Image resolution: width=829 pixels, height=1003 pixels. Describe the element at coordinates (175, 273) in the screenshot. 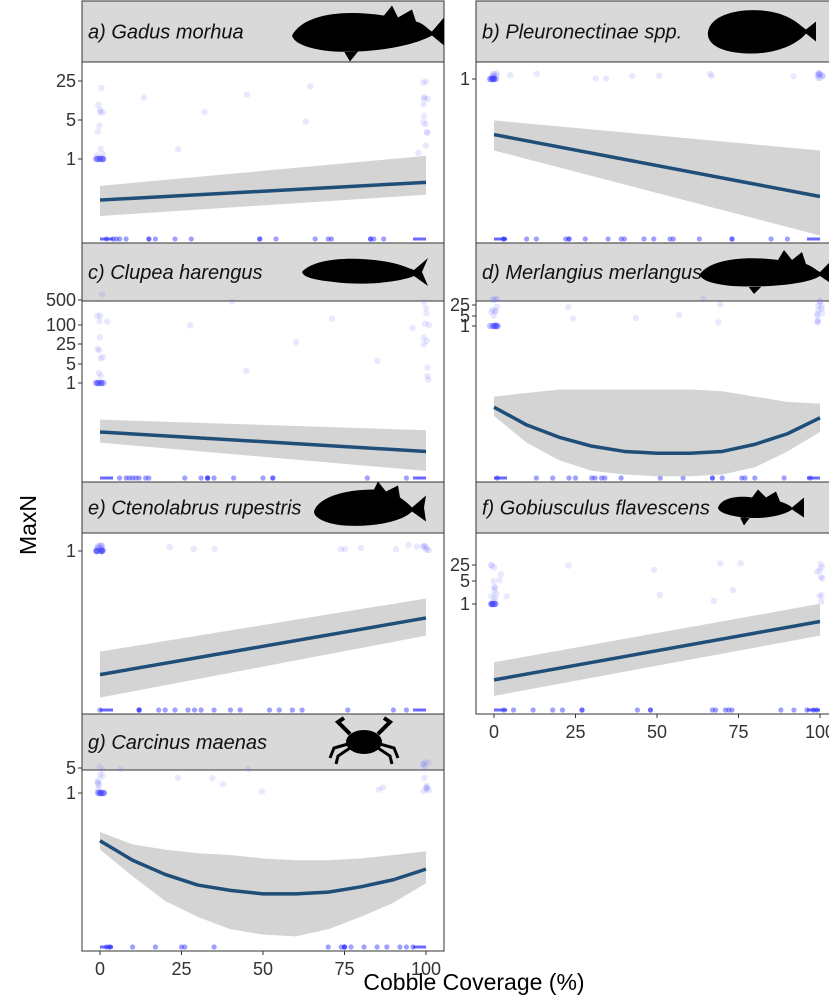

I see `panel-title: c) Clupea harengus` at that location.